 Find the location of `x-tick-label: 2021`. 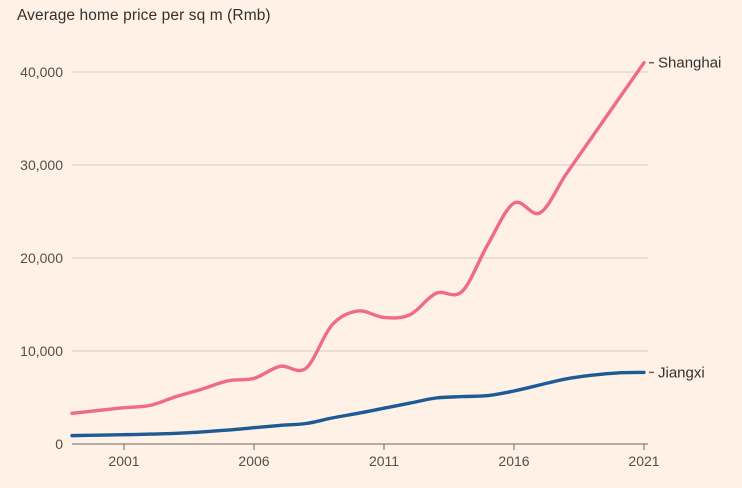

x-tick-label: 2021 is located at coordinates (643, 461).